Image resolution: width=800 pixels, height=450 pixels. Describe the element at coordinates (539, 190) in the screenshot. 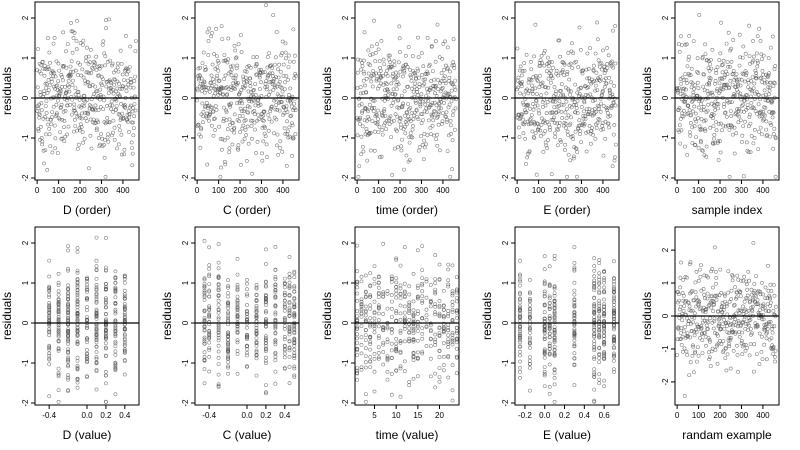

I see `x-tick-label: 100` at that location.